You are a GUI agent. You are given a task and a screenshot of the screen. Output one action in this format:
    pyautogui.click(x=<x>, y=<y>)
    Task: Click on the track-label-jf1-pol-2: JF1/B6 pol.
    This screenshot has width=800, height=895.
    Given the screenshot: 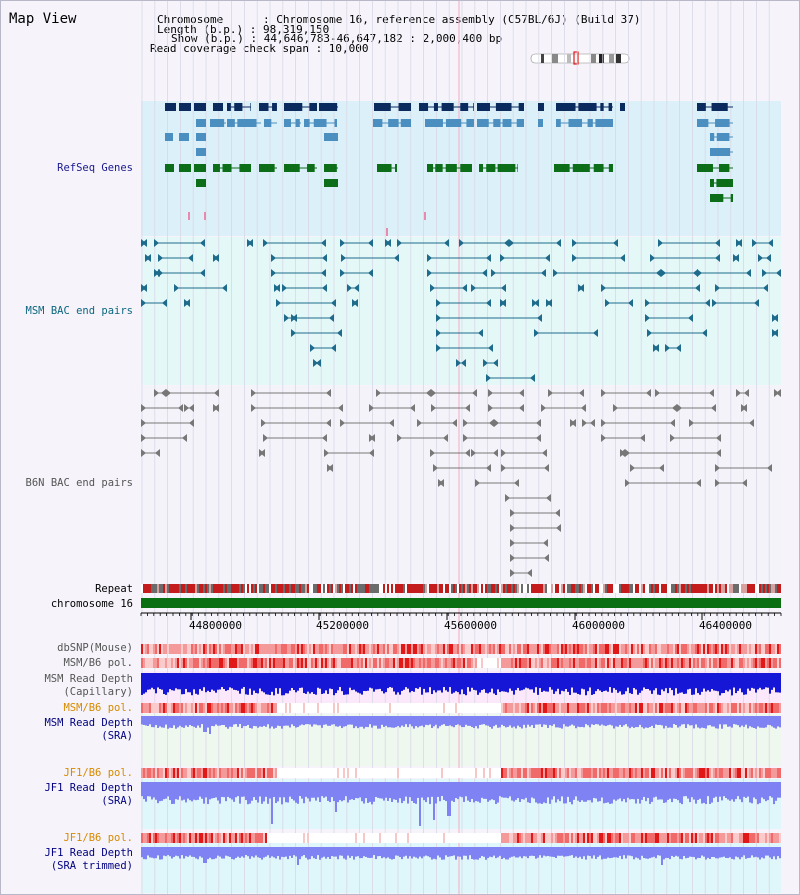 What is the action you would take?
    pyautogui.click(x=98, y=838)
    